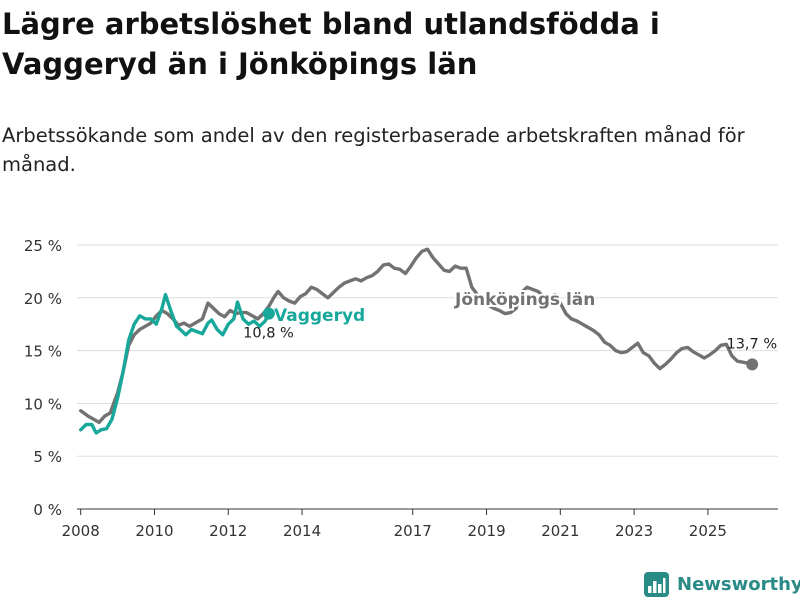  I want to click on x-tick-label: 2019, so click(486, 531).